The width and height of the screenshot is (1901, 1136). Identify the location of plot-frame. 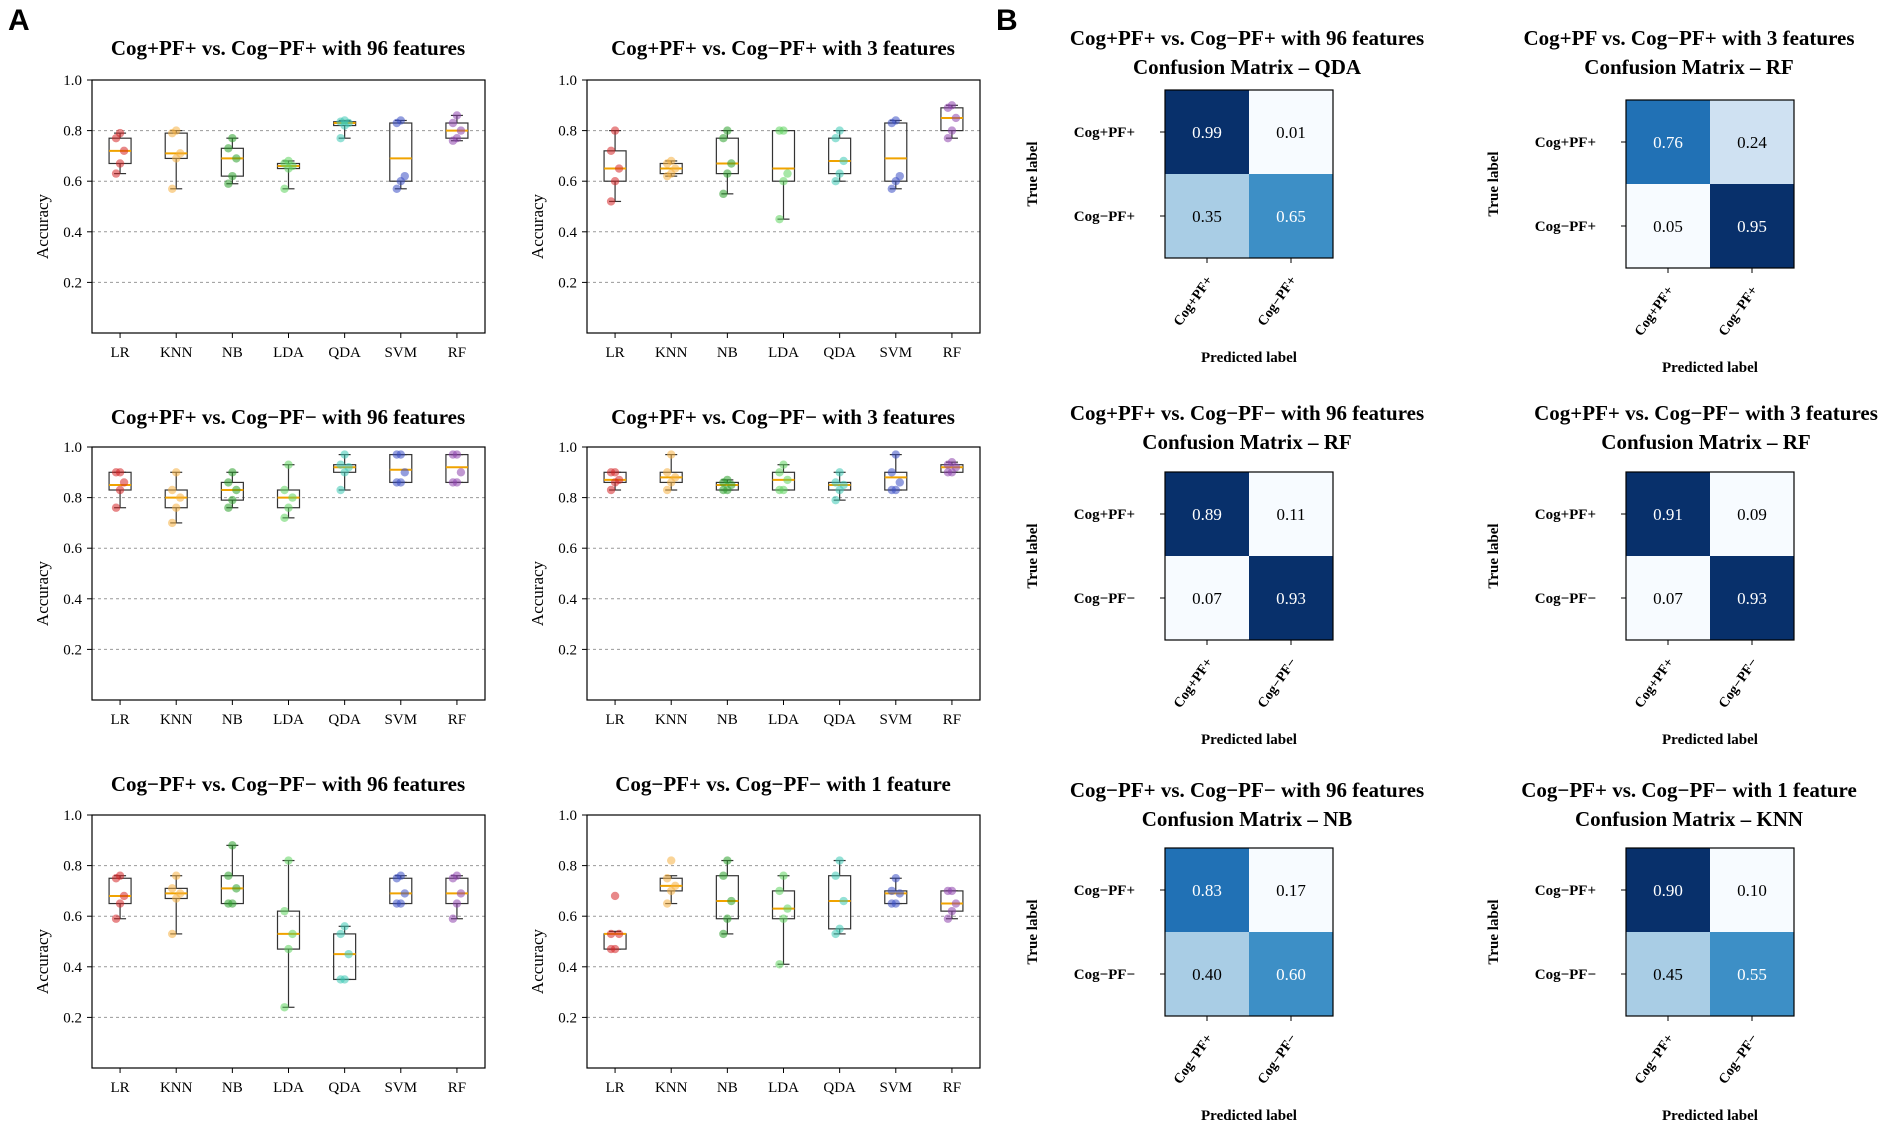
(288, 206).